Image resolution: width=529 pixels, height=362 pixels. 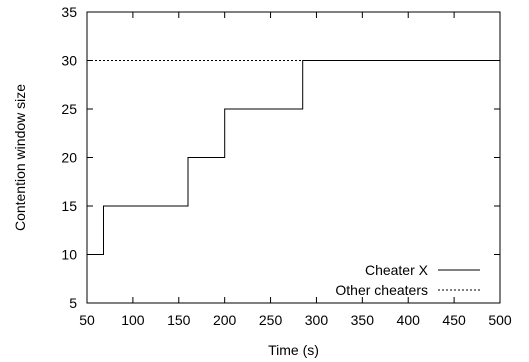 What do you see at coordinates (381, 290) in the screenshot?
I see `legend-label-1: Other cheaters` at bounding box center [381, 290].